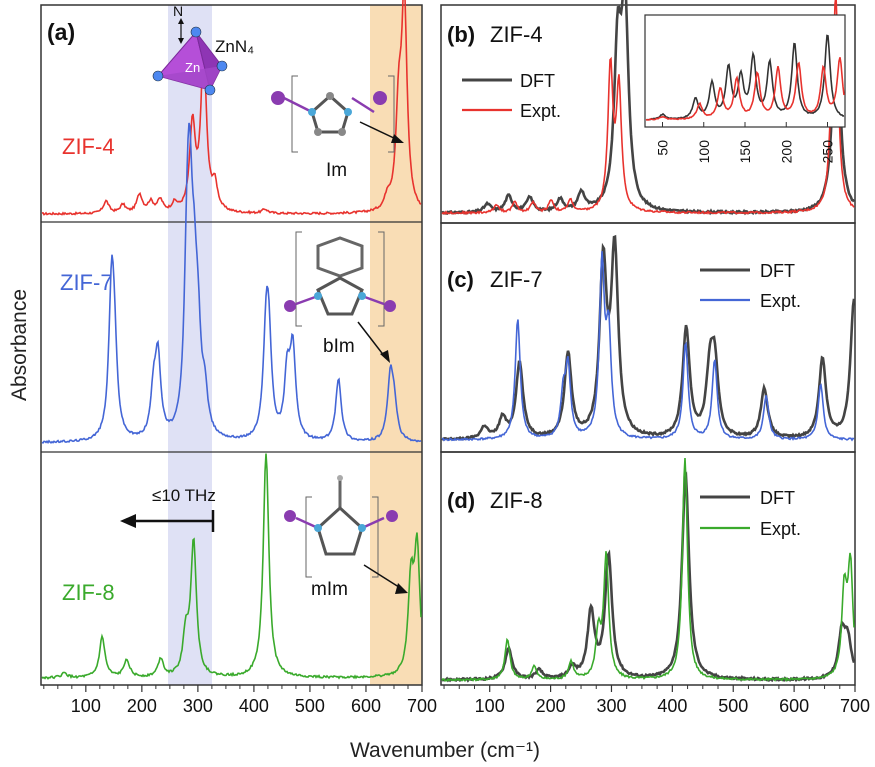 This screenshot has width=875, height=767. I want to click on thz-label: ≤10 THz, so click(184, 495).